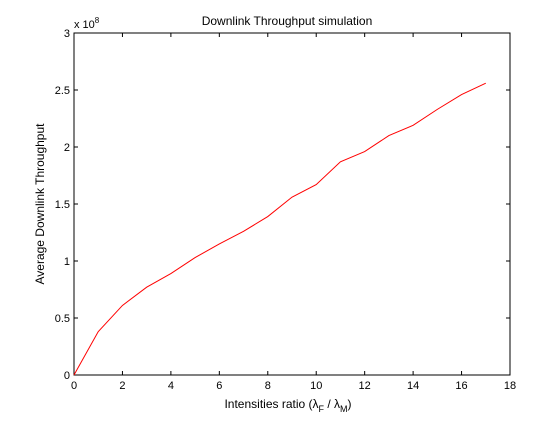 The width and height of the screenshot is (560, 425). I want to click on x-label-lambda-f: λ, so click(316, 404).